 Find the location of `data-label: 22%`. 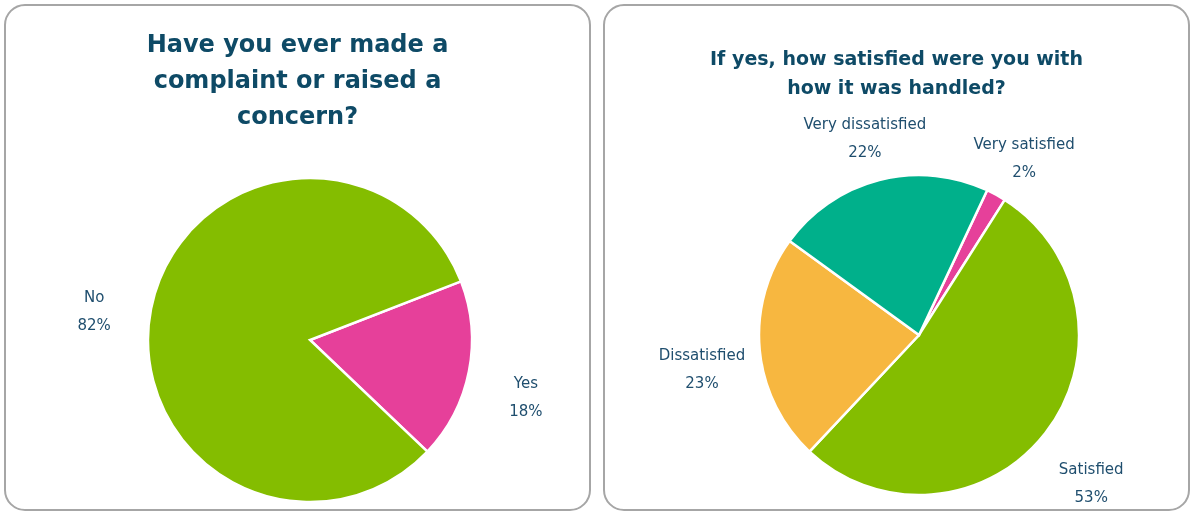

data-label: 22% is located at coordinates (865, 151).